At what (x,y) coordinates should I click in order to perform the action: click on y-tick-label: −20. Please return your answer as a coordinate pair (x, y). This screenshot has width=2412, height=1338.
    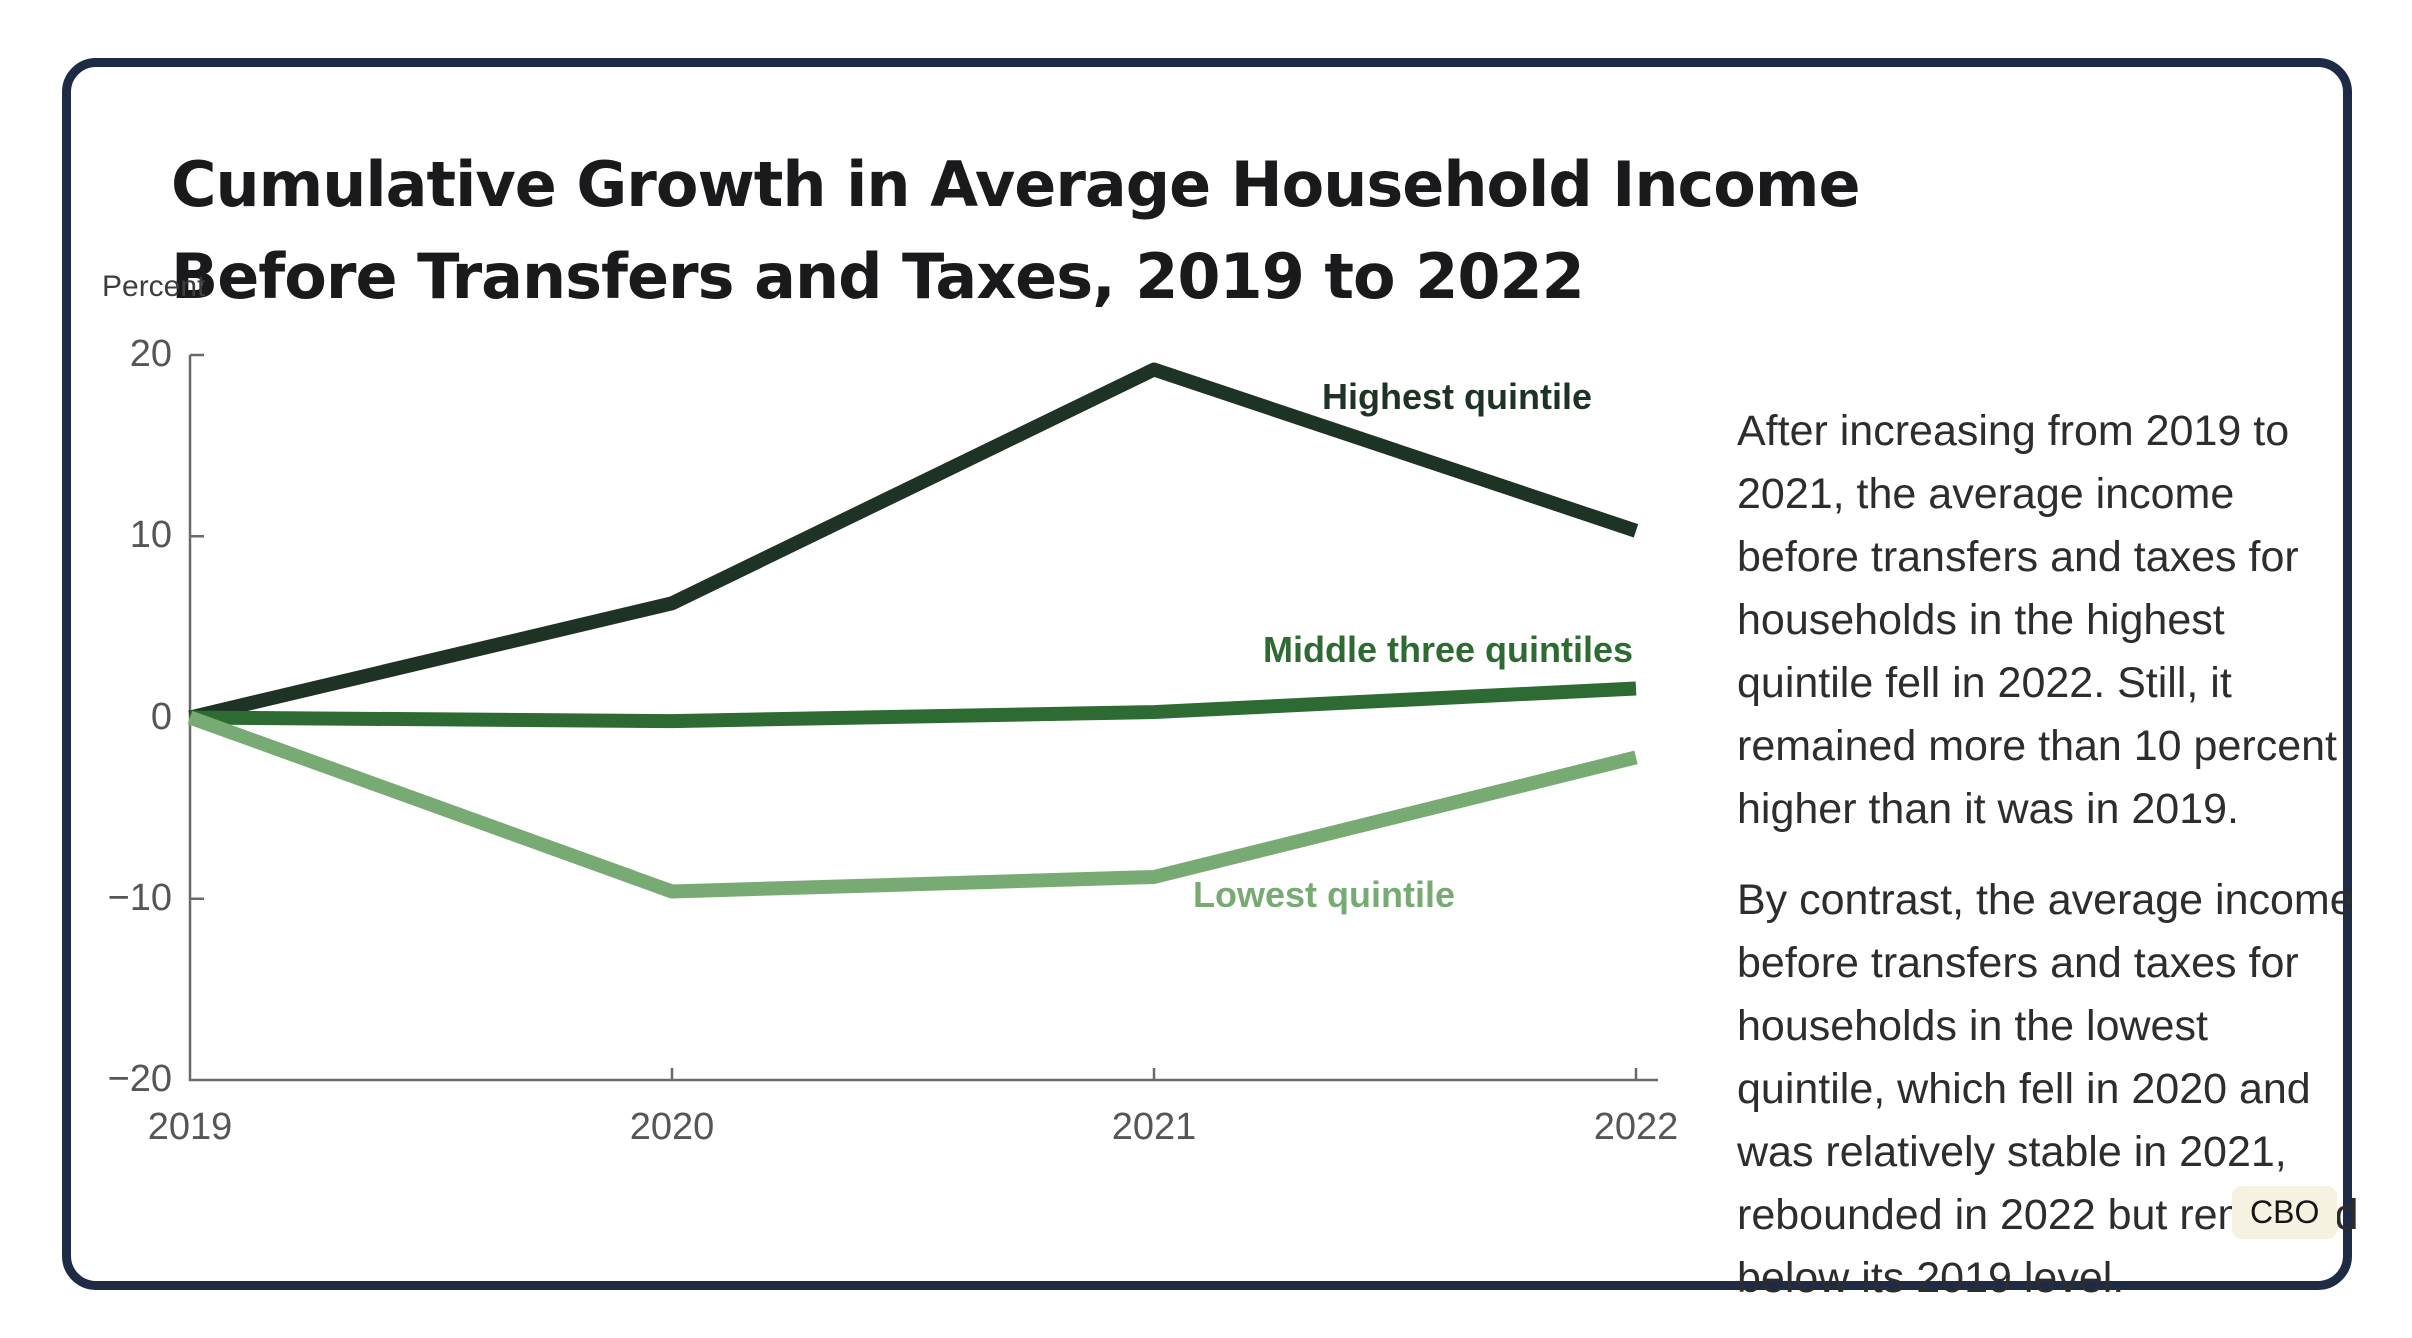
    Looking at the image, I should click on (139, 1079).